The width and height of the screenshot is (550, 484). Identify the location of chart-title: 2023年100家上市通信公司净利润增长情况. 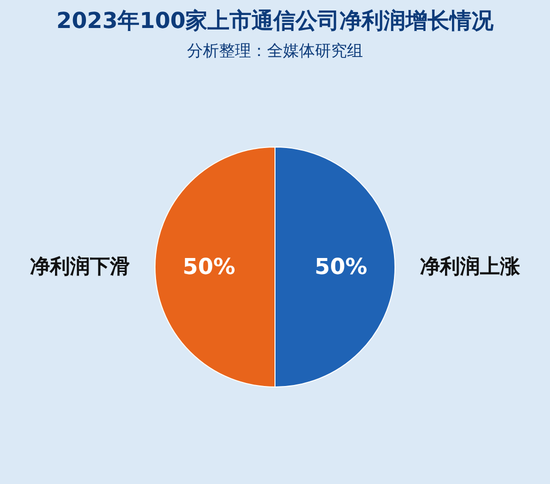
(275, 21).